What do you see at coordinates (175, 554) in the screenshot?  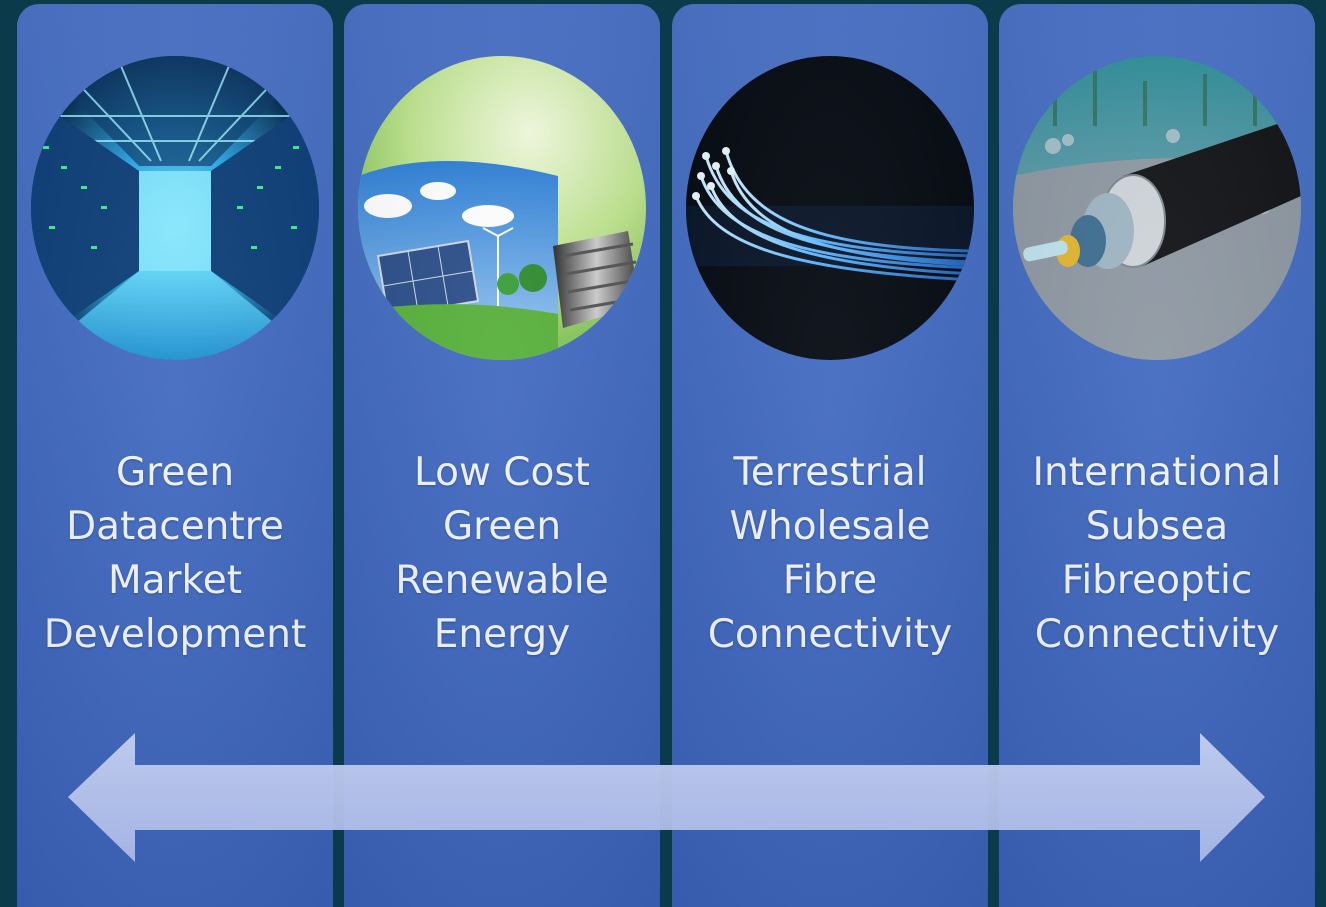 I see `panel-label: Green Datacentre Market Development` at bounding box center [175, 554].